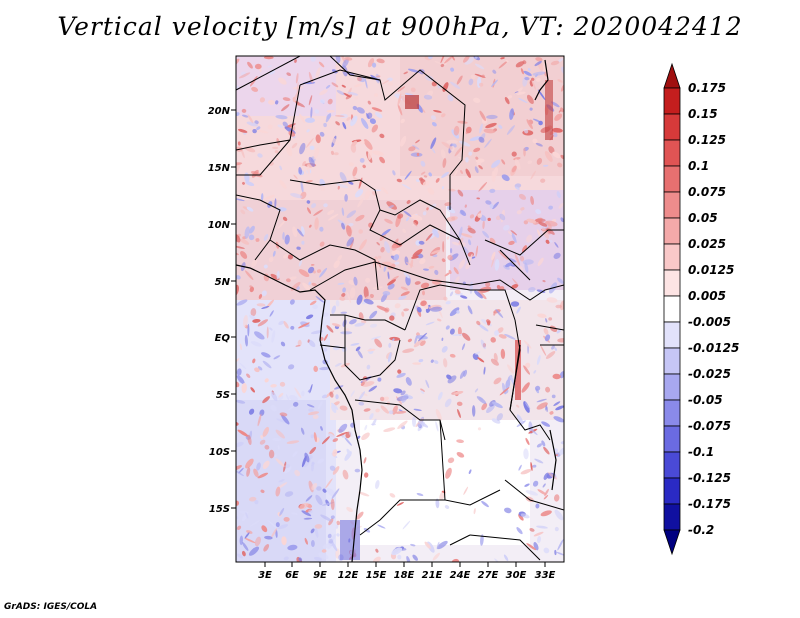  I want to click on lon-label: 27E, so click(488, 575).